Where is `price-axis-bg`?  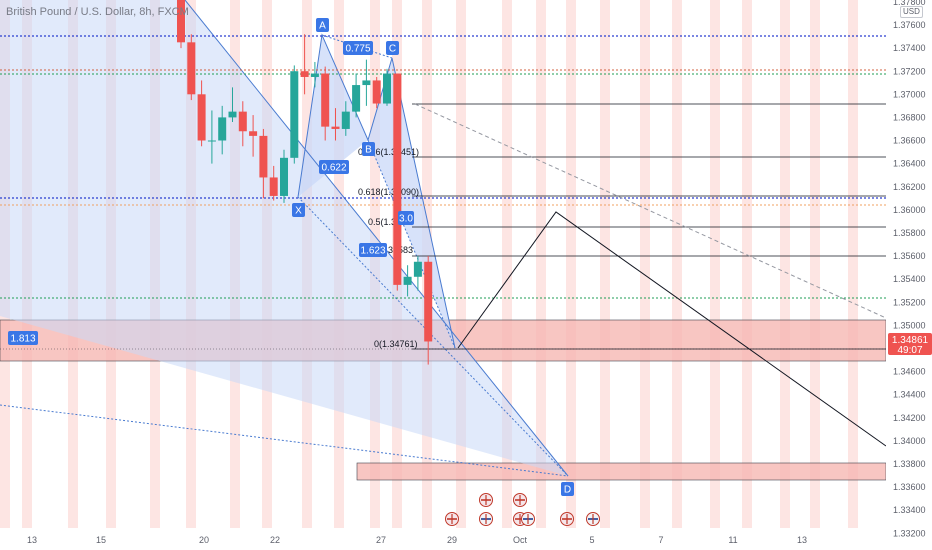 price-axis-bg is located at coordinates (909, 275).